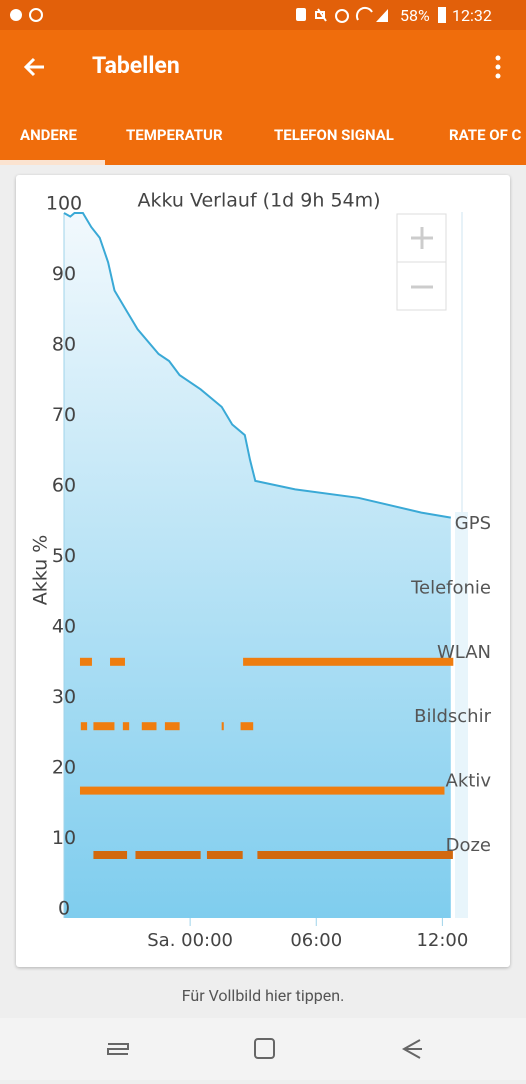  I want to click on y-tick-label: 100, so click(64, 204).